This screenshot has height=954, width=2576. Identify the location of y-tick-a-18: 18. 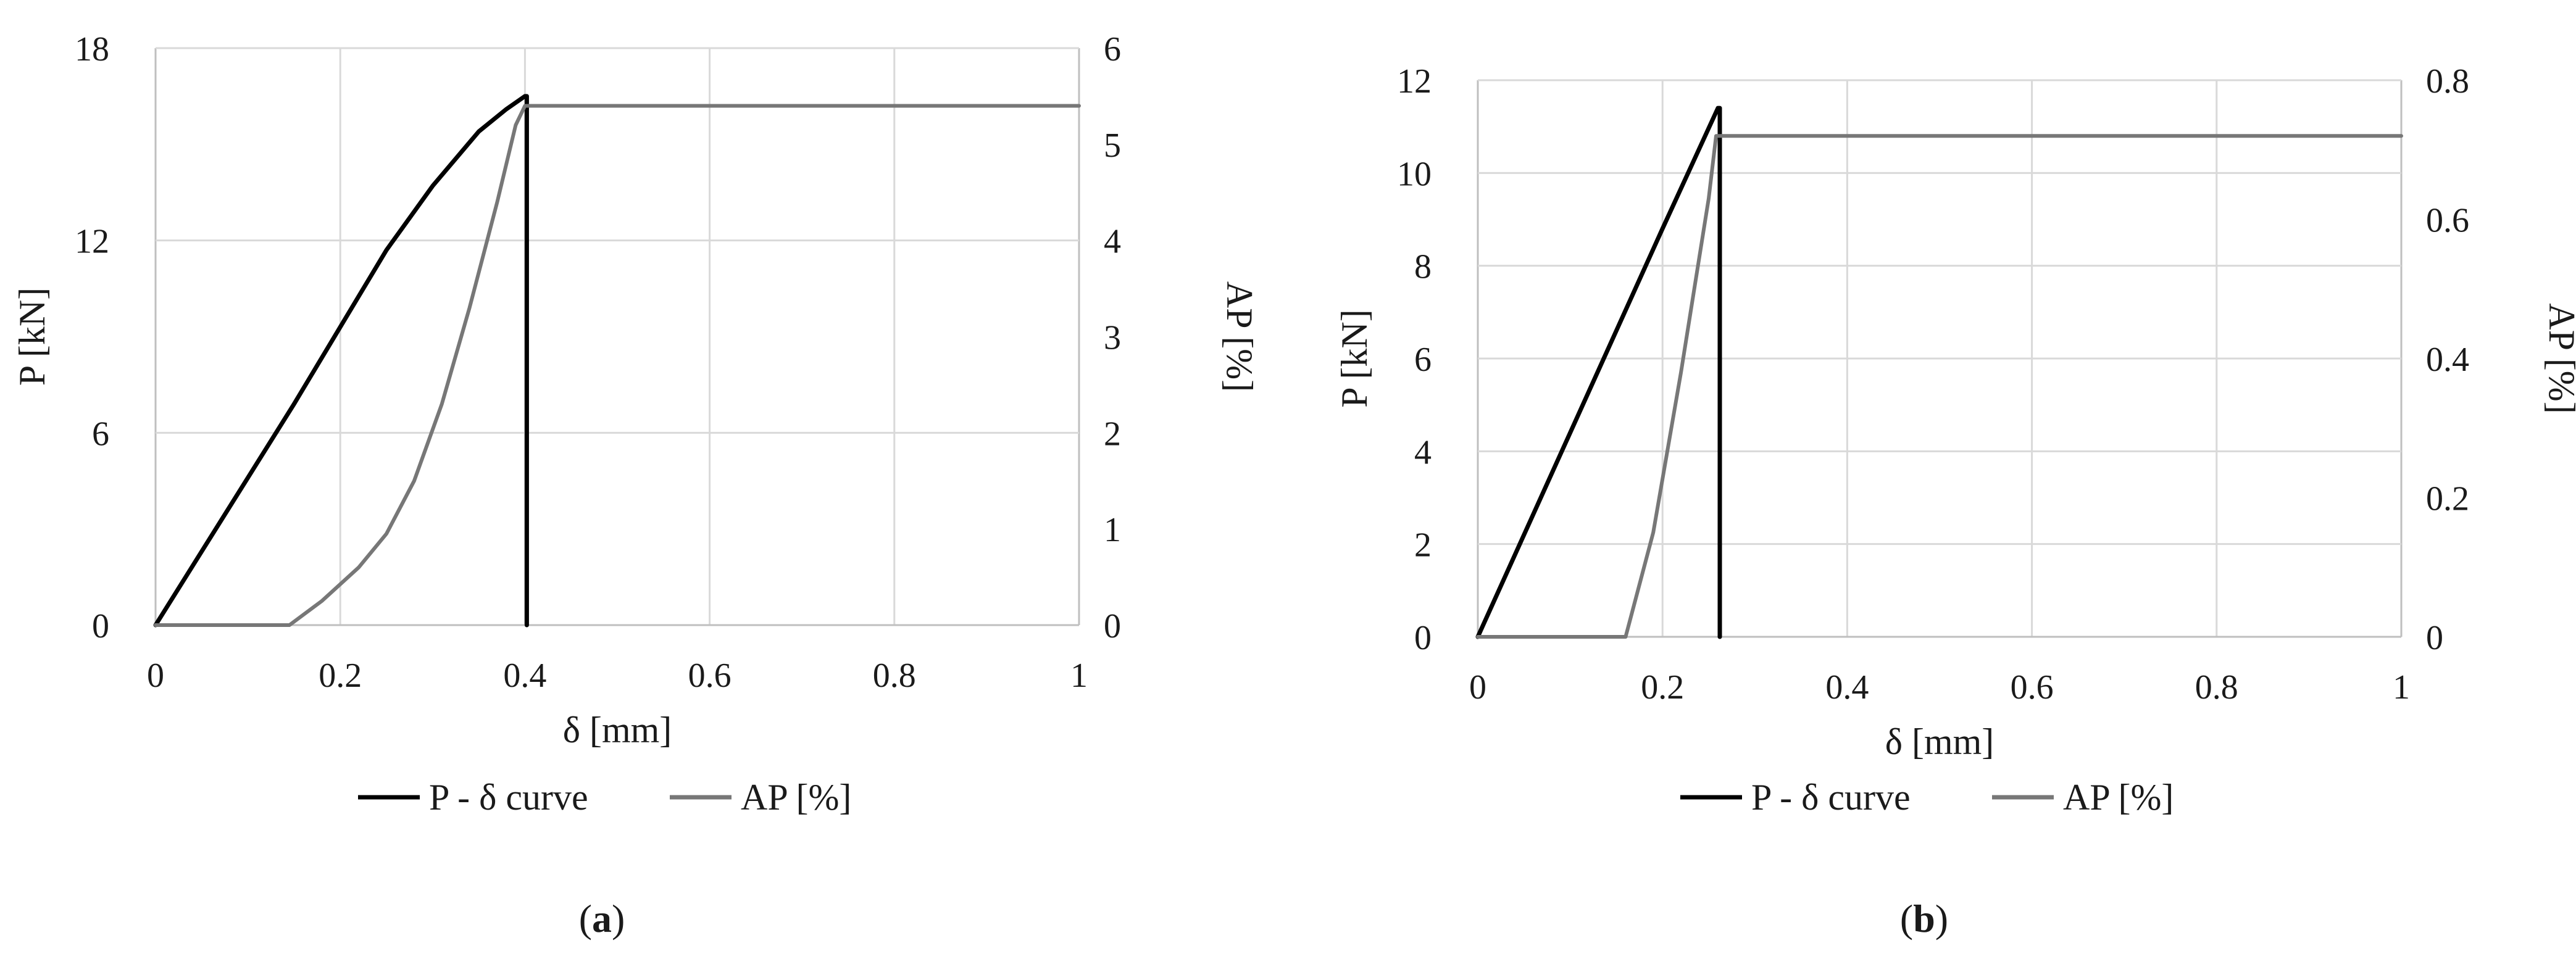
(92, 49).